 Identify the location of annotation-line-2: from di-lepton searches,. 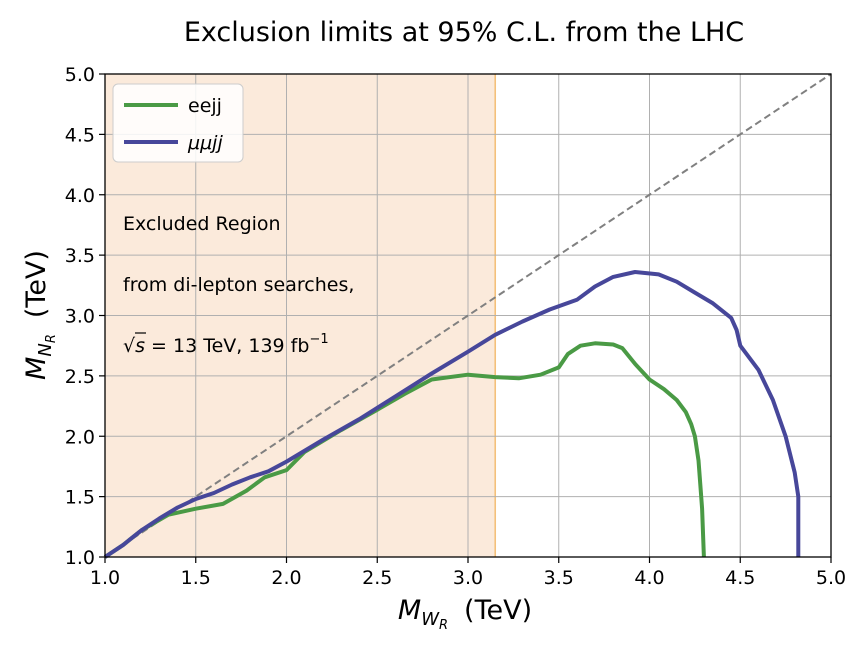
(238, 285).